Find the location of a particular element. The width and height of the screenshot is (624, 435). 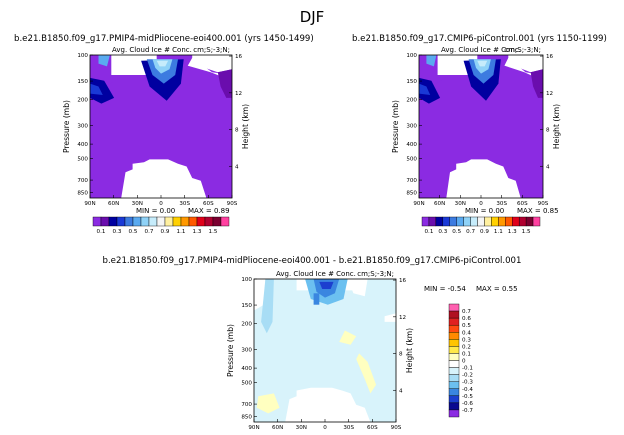

ice-level-1-region-right is located at coordinates (224, 83).